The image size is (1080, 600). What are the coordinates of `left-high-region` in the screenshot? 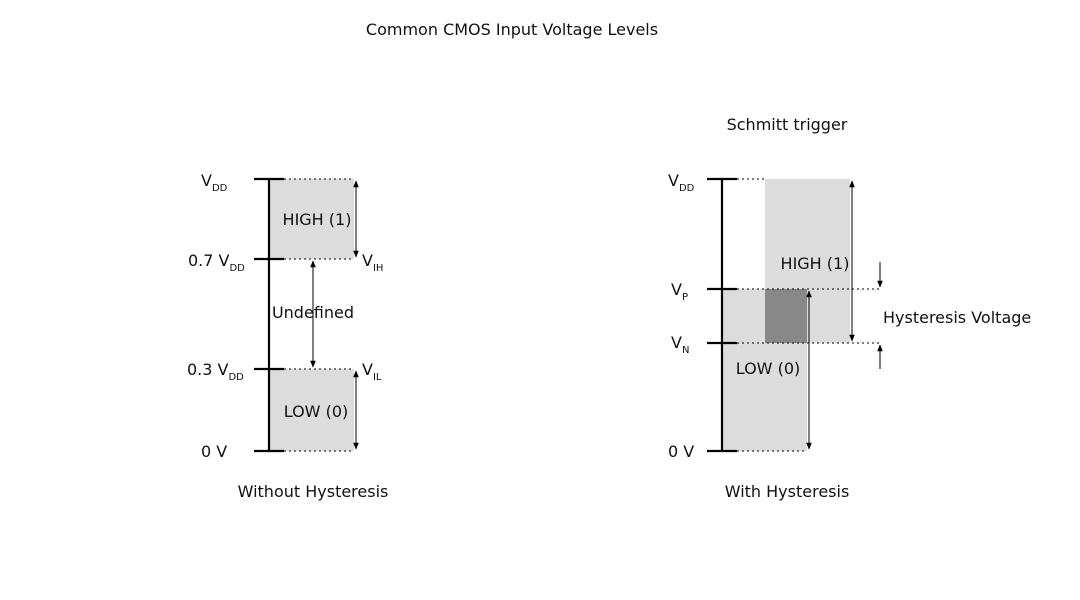 It's located at (311, 219).